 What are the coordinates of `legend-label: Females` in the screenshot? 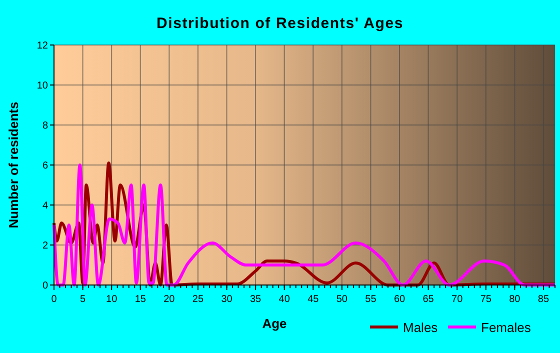 It's located at (506, 327).